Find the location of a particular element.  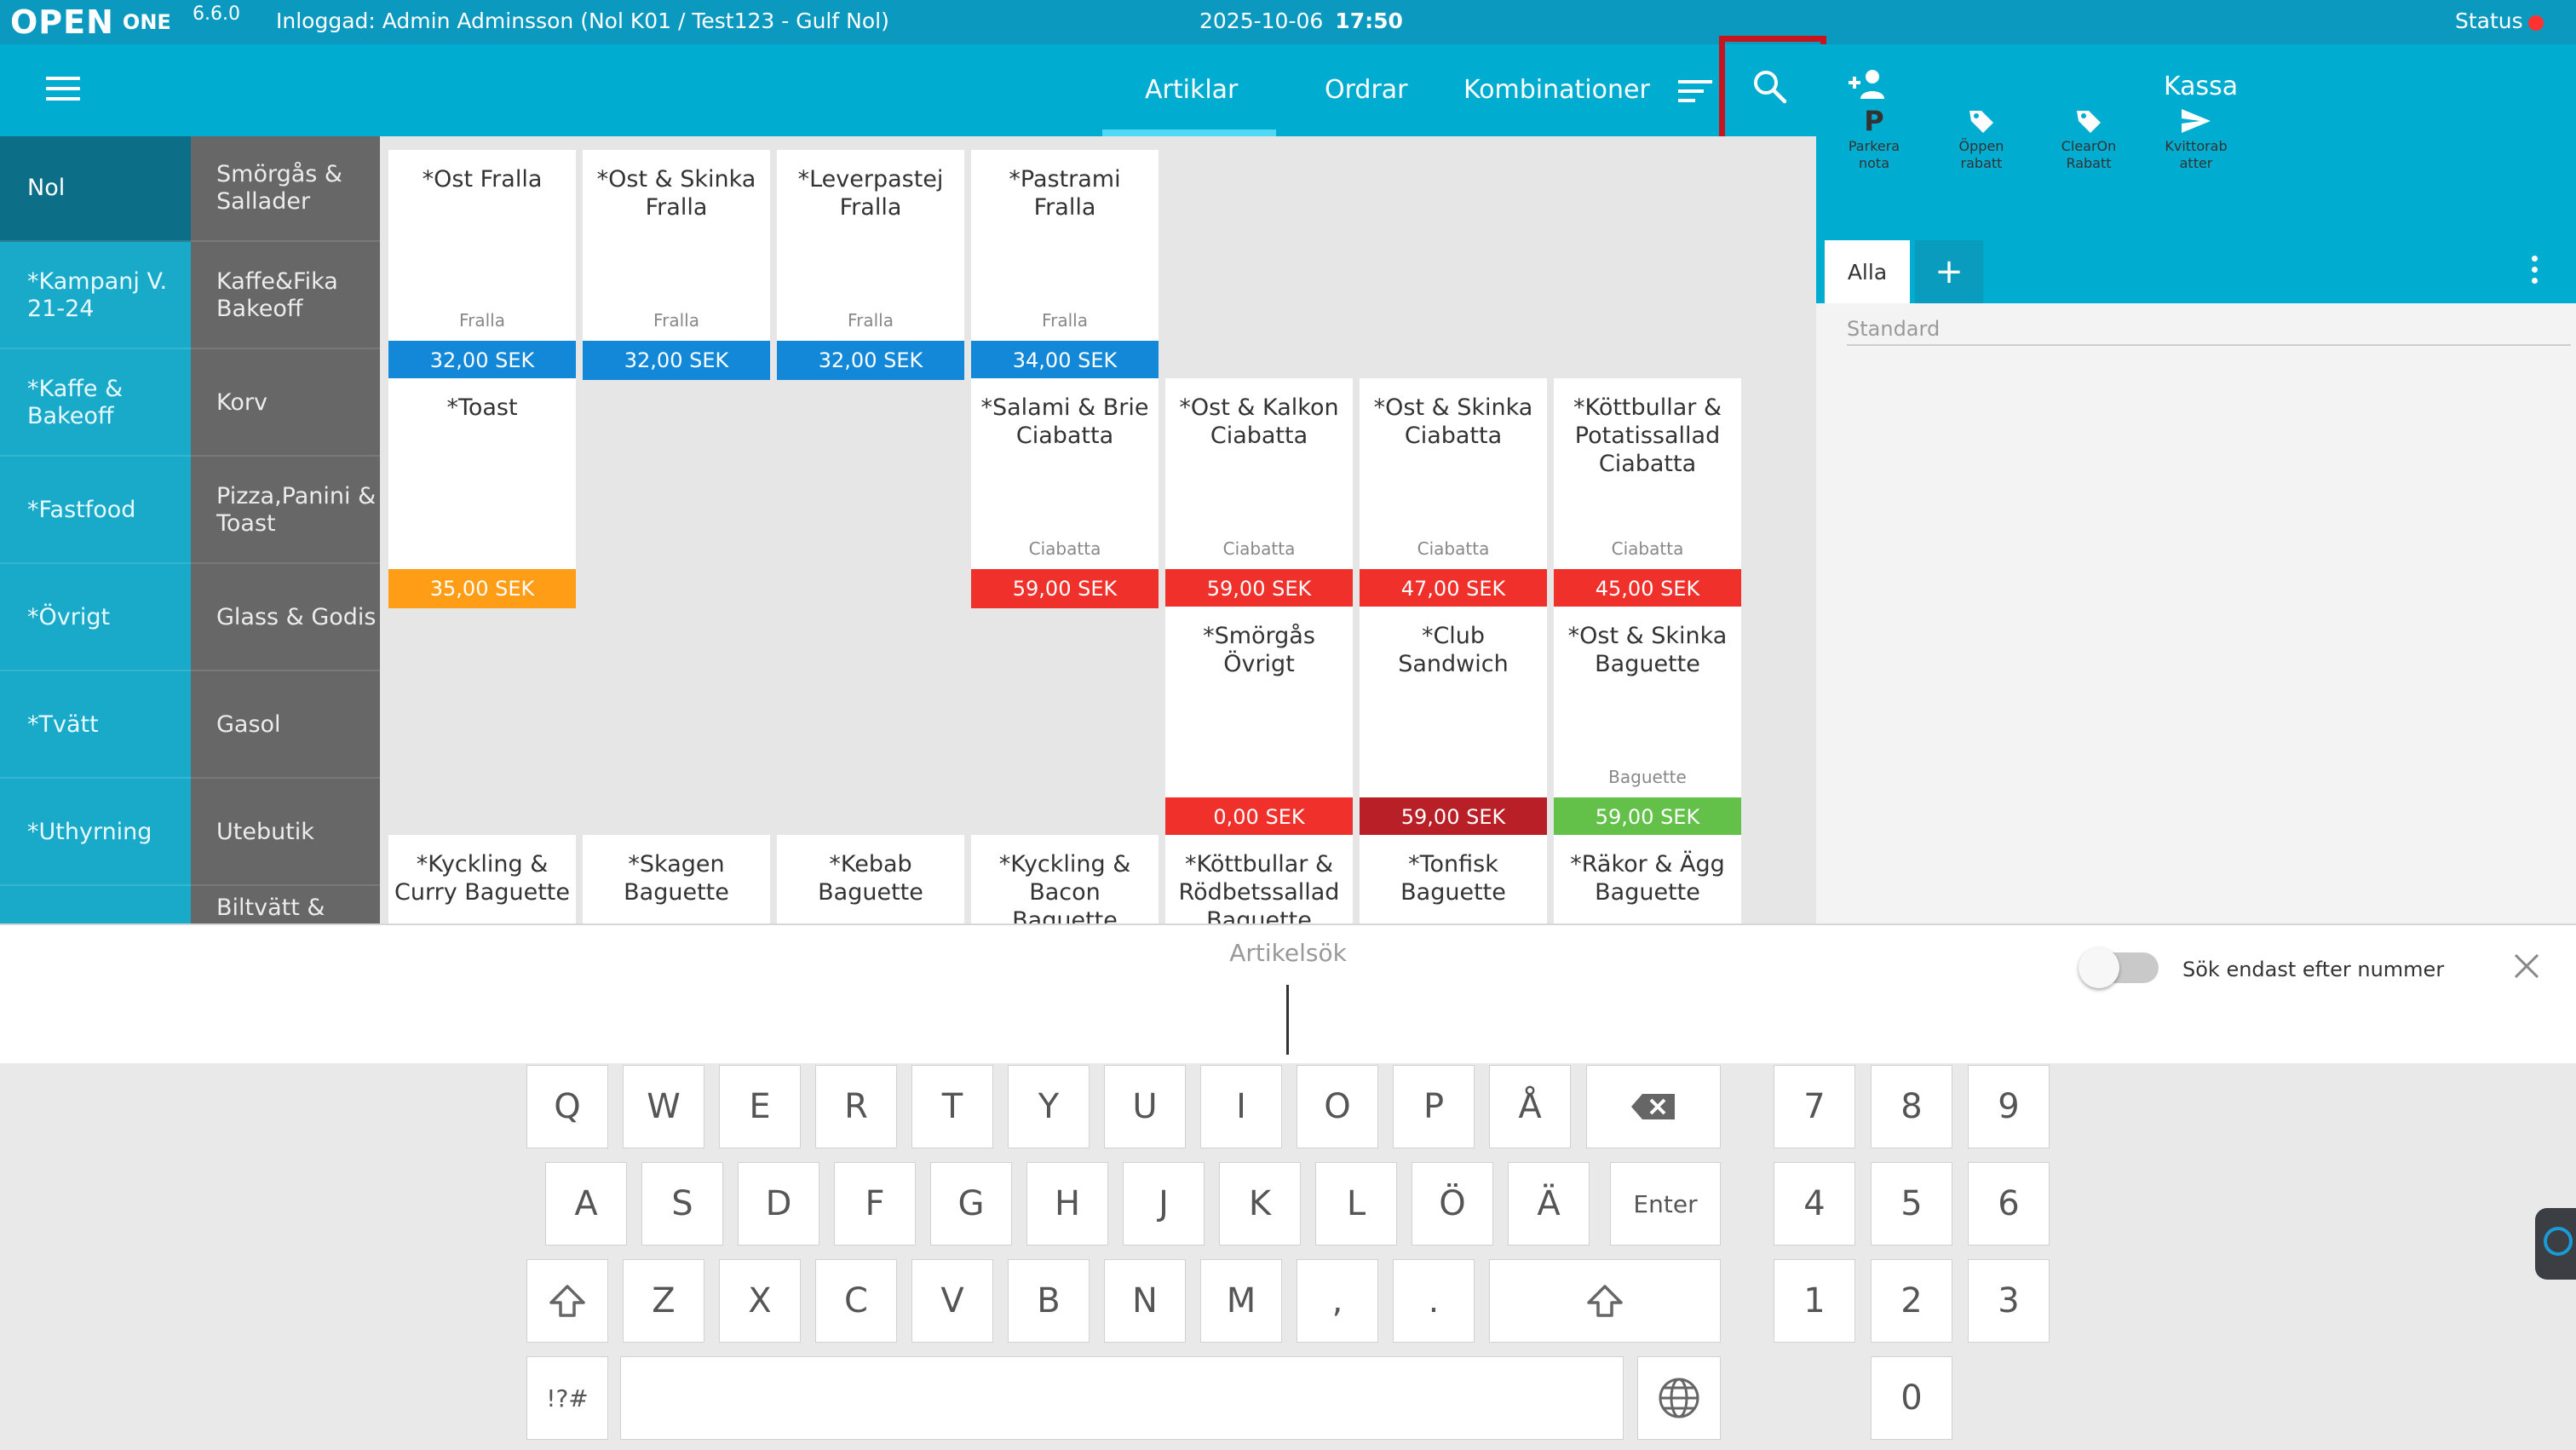

key-y: Y is located at coordinates (1049, 1106).